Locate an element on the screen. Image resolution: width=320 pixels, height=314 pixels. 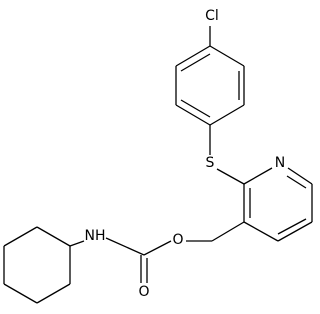
atom-label: Cl is located at coordinates (212, 16).